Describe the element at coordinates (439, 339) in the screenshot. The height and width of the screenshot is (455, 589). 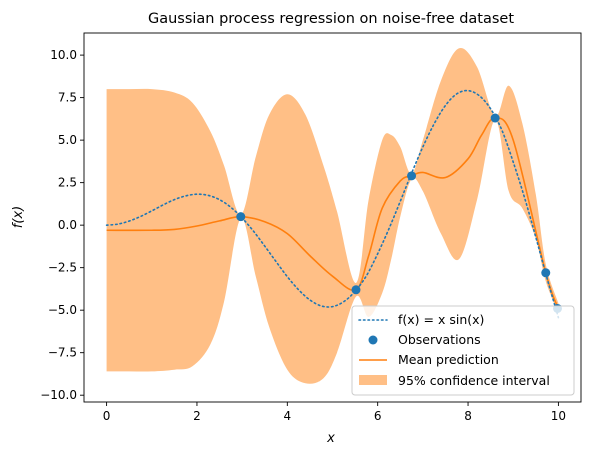
I see `legend-observations-label: Observations` at that location.